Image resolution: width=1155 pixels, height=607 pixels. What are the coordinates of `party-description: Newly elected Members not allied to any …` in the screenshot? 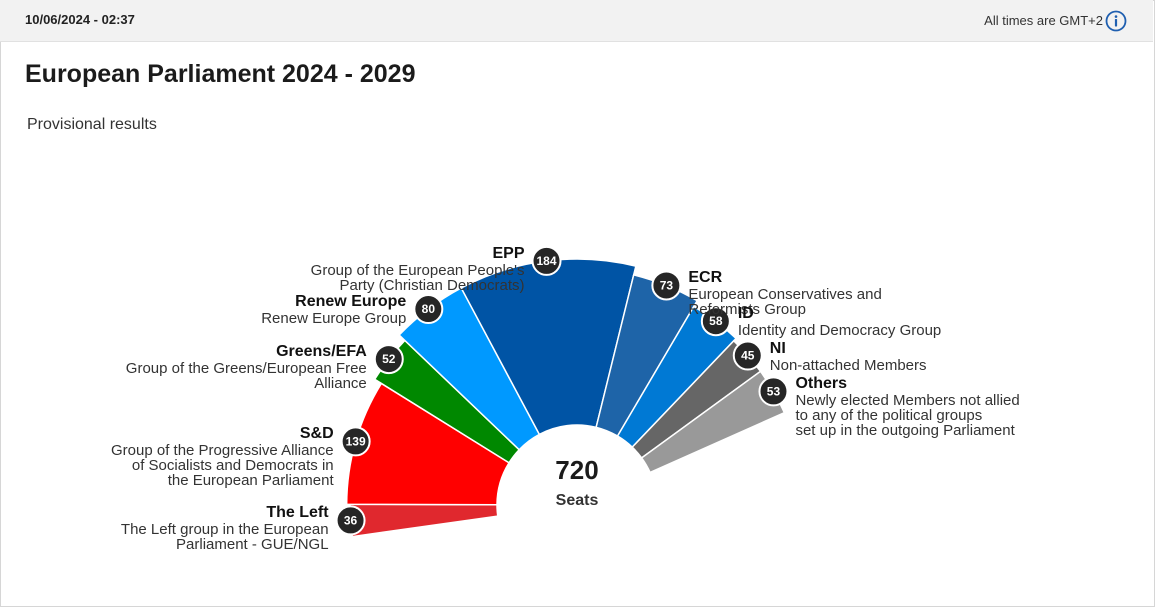 It's located at (907, 416).